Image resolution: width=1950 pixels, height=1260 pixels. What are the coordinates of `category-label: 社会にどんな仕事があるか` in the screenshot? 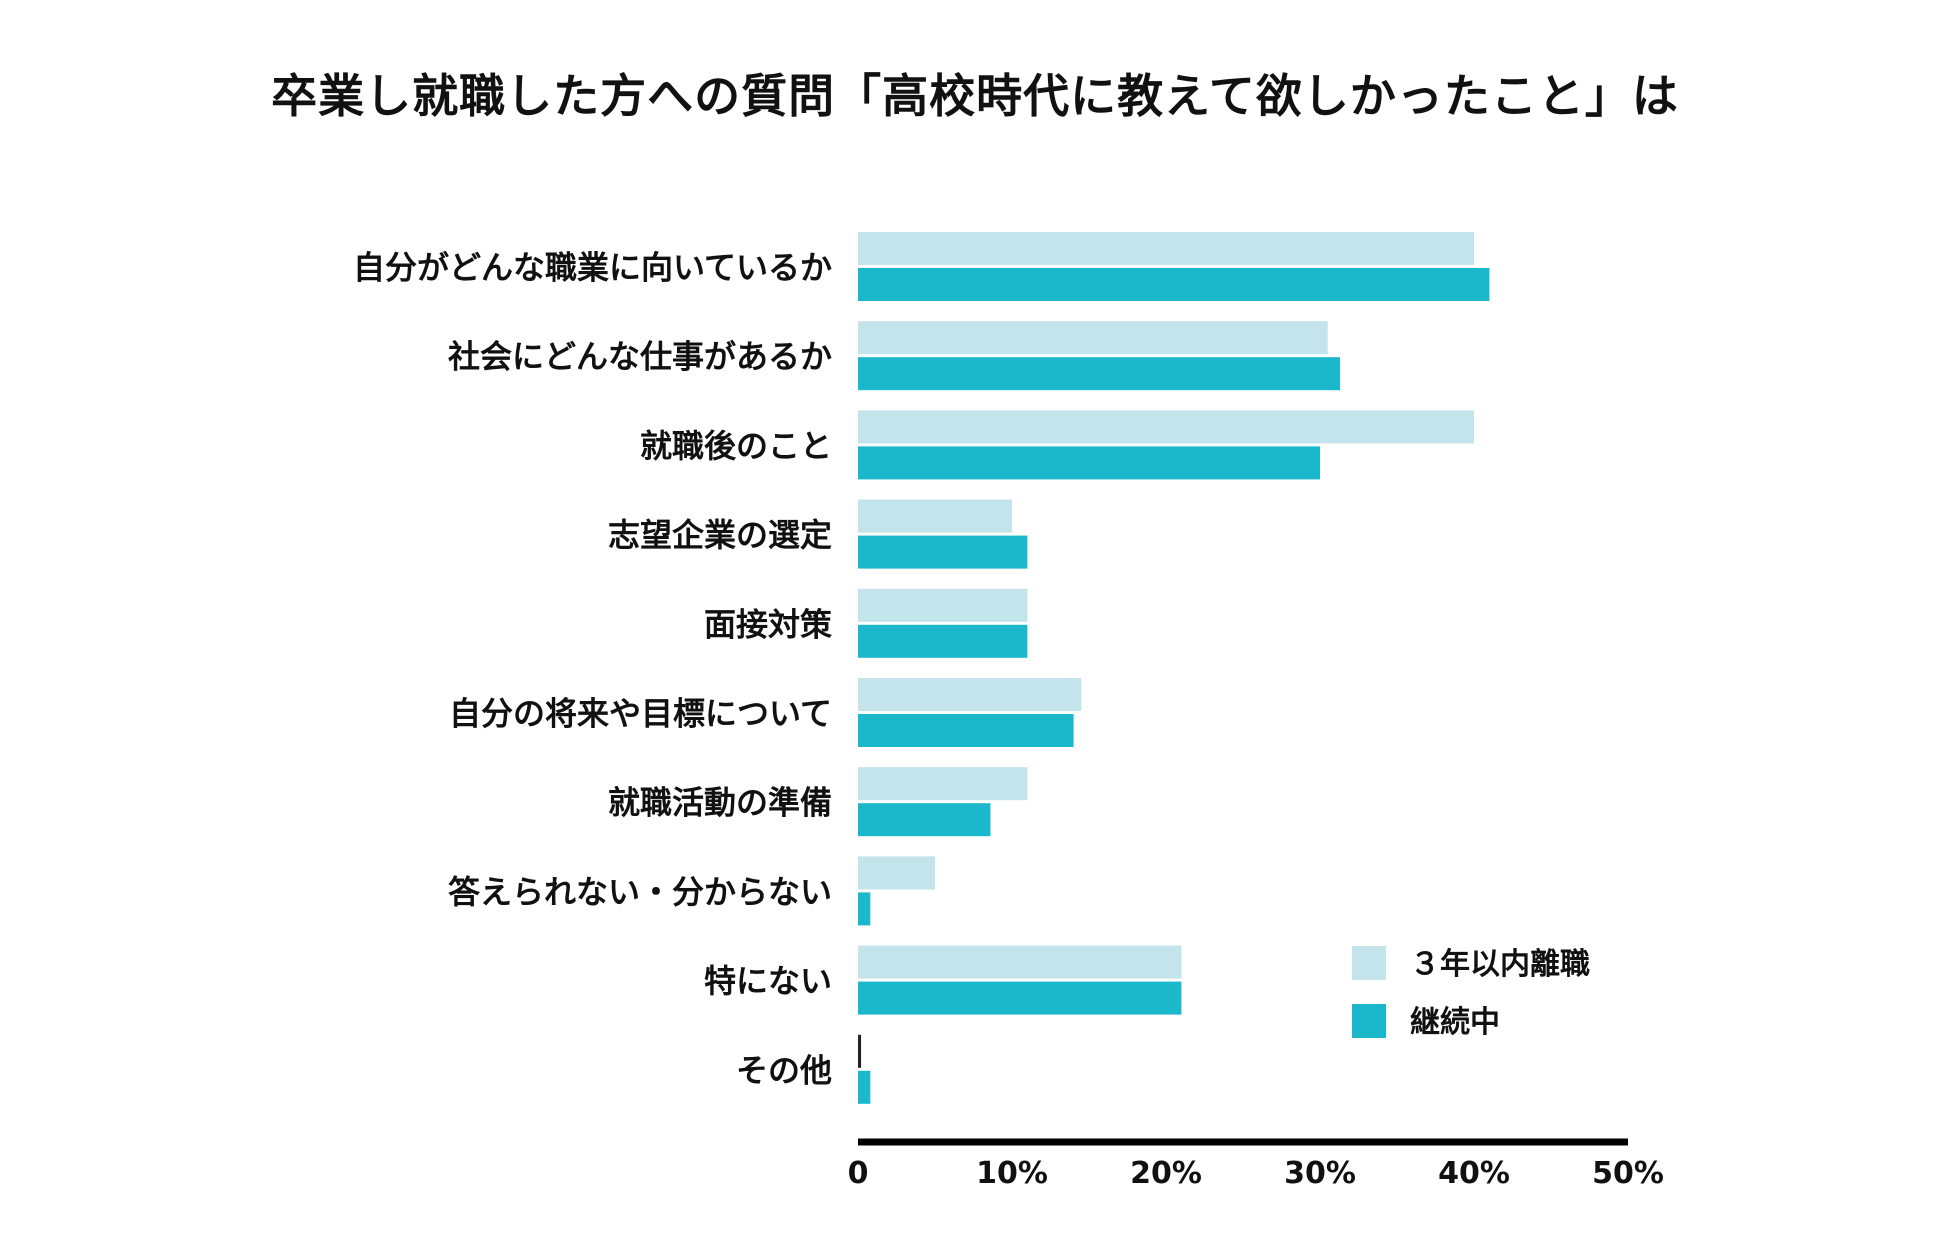 It's located at (640, 357).